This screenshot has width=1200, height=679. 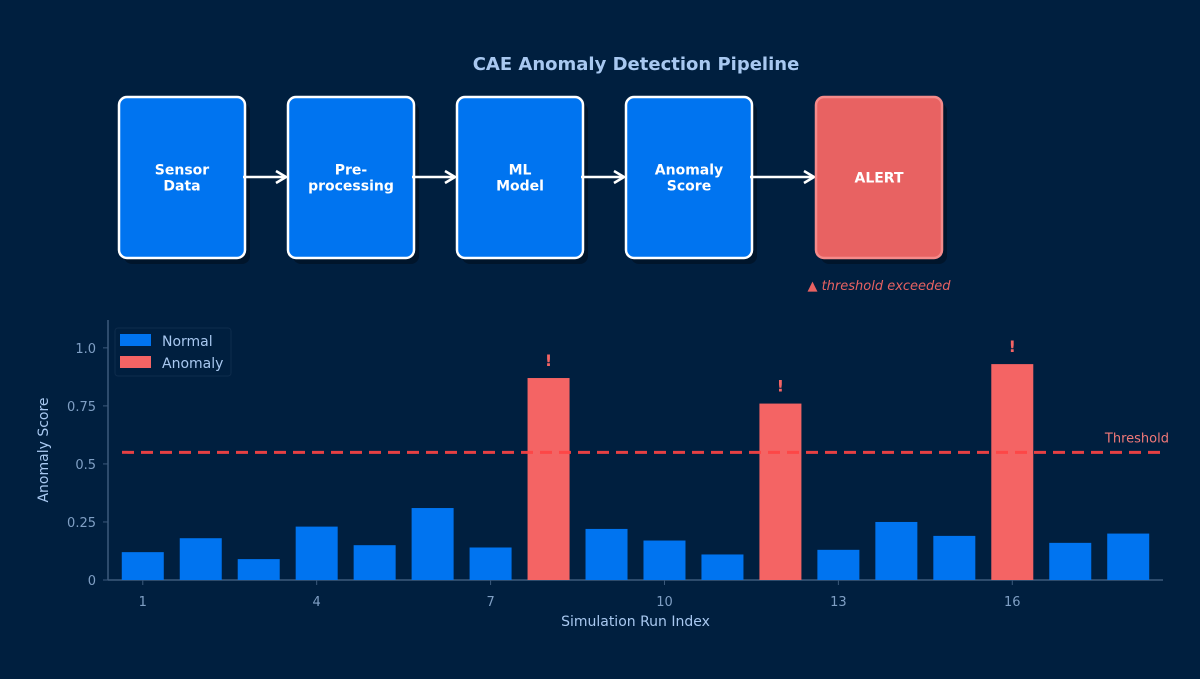 I want to click on step-label: ML, so click(x=520, y=171).